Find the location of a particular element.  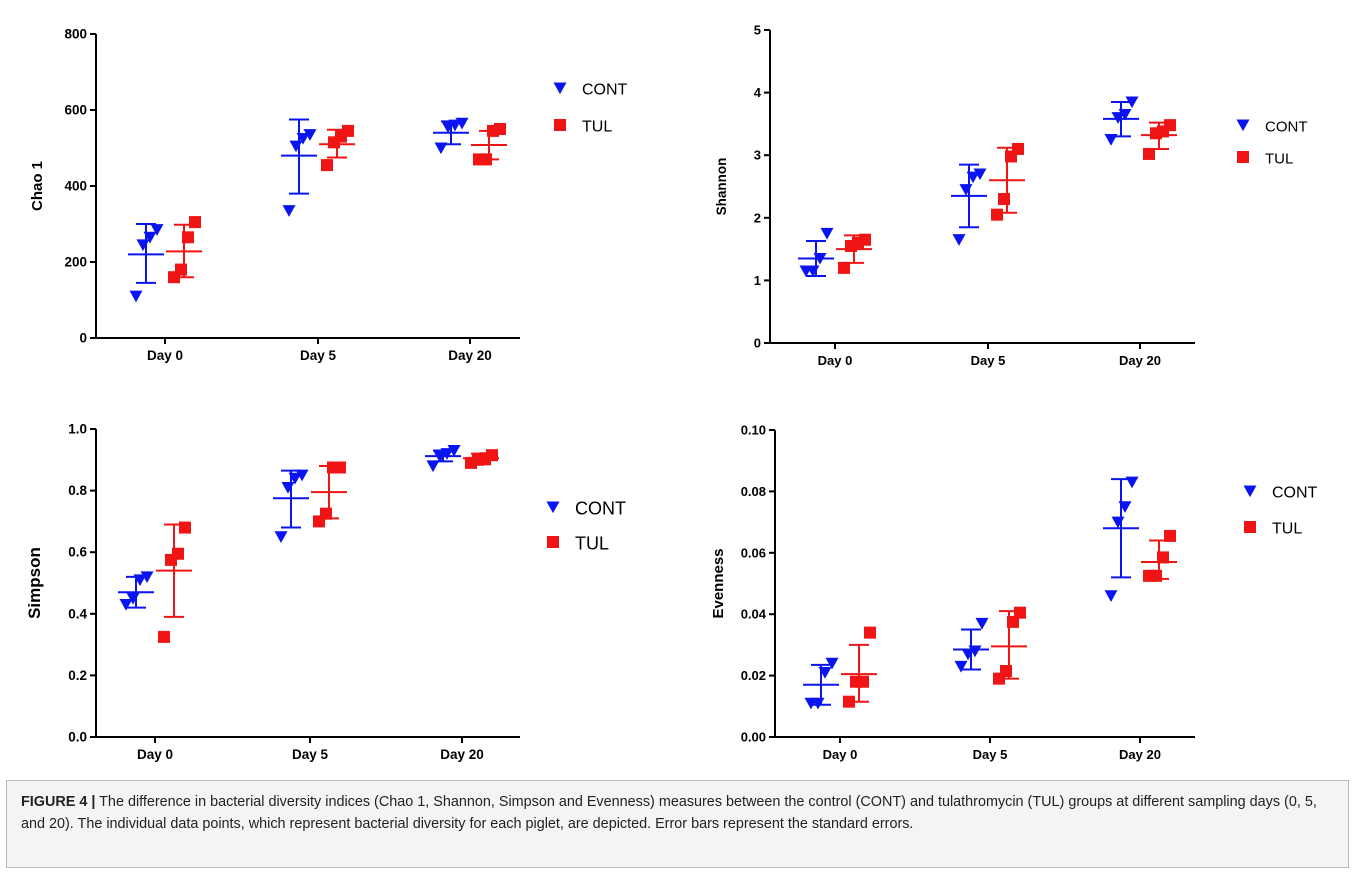

y-tick-label: 4 is located at coordinates (758, 92).